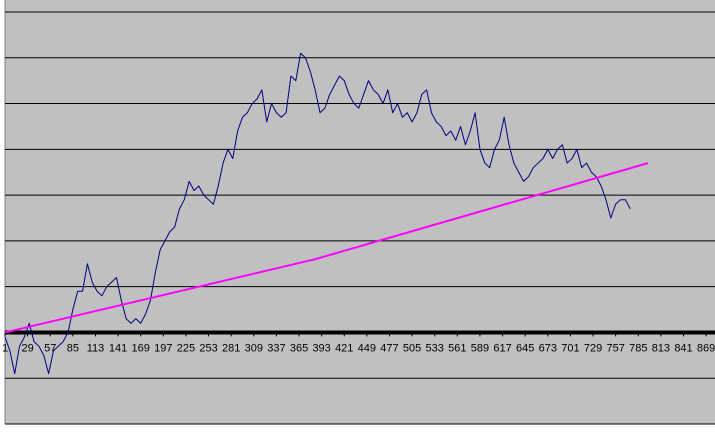 The width and height of the screenshot is (715, 432). Describe the element at coordinates (548, 348) in the screenshot. I see `x-tick-label: 673` at that location.